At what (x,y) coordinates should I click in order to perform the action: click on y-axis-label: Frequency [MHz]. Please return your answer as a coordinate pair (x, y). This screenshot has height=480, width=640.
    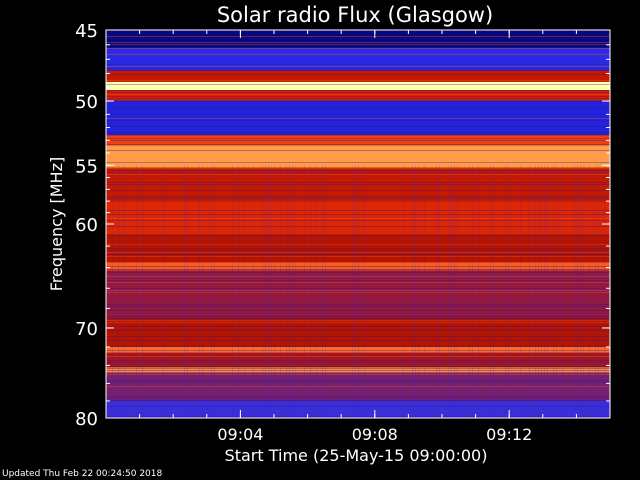
    Looking at the image, I should click on (56, 224).